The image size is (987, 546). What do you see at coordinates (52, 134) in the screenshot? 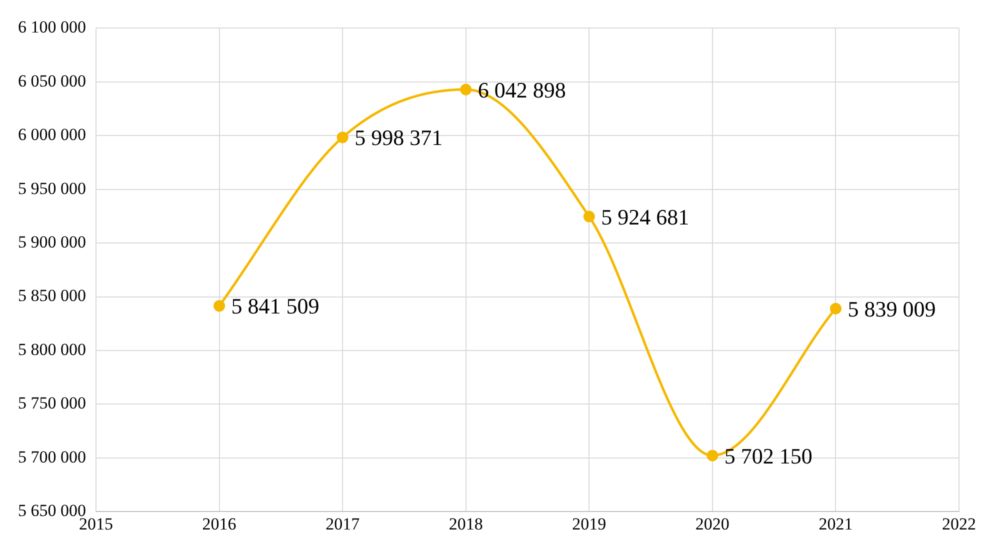
I see `y-tick-label: 6 000 000` at bounding box center [52, 134].